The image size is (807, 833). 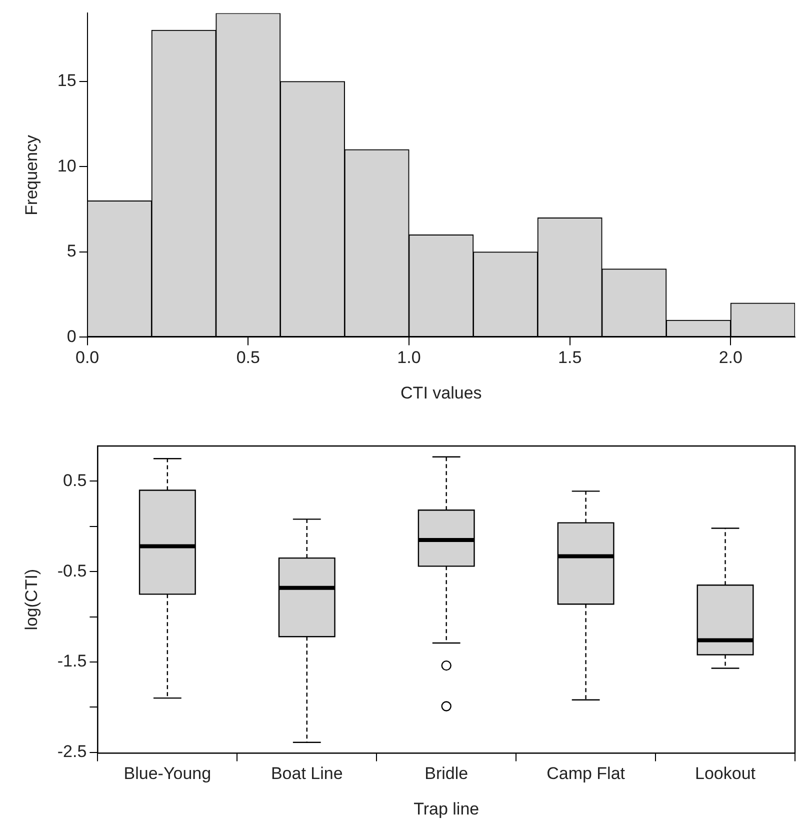 What do you see at coordinates (409, 358) in the screenshot?
I see `x-tick-label: 1.0` at bounding box center [409, 358].